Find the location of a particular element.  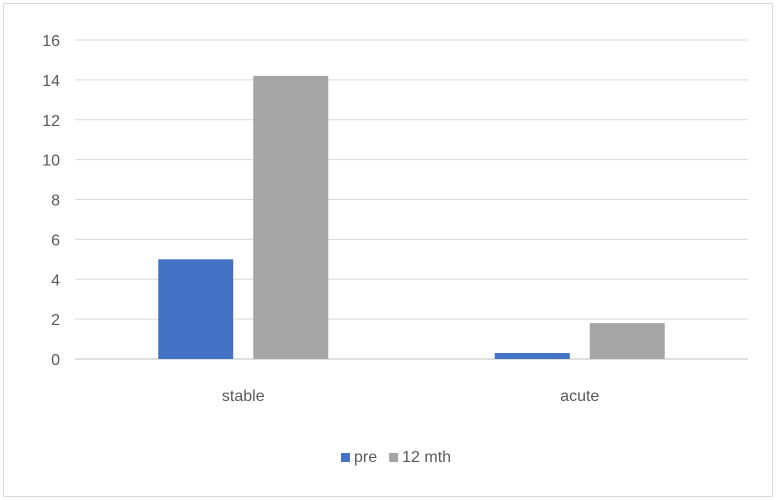

y-tick-label: 10 is located at coordinates (51, 161).